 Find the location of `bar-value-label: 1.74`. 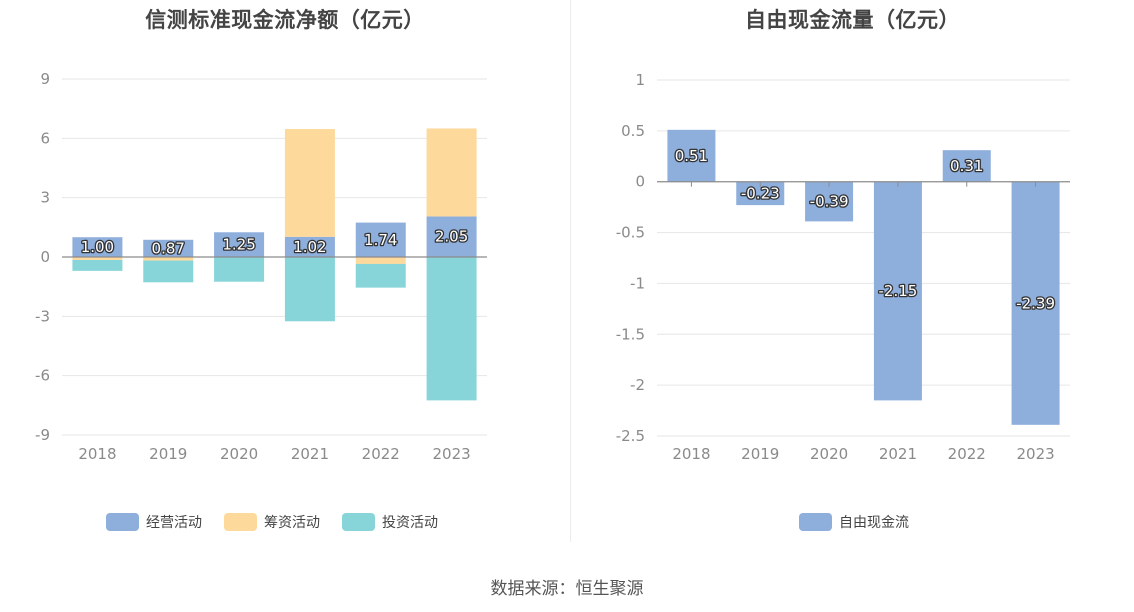

bar-value-label: 1.74 is located at coordinates (380, 240).